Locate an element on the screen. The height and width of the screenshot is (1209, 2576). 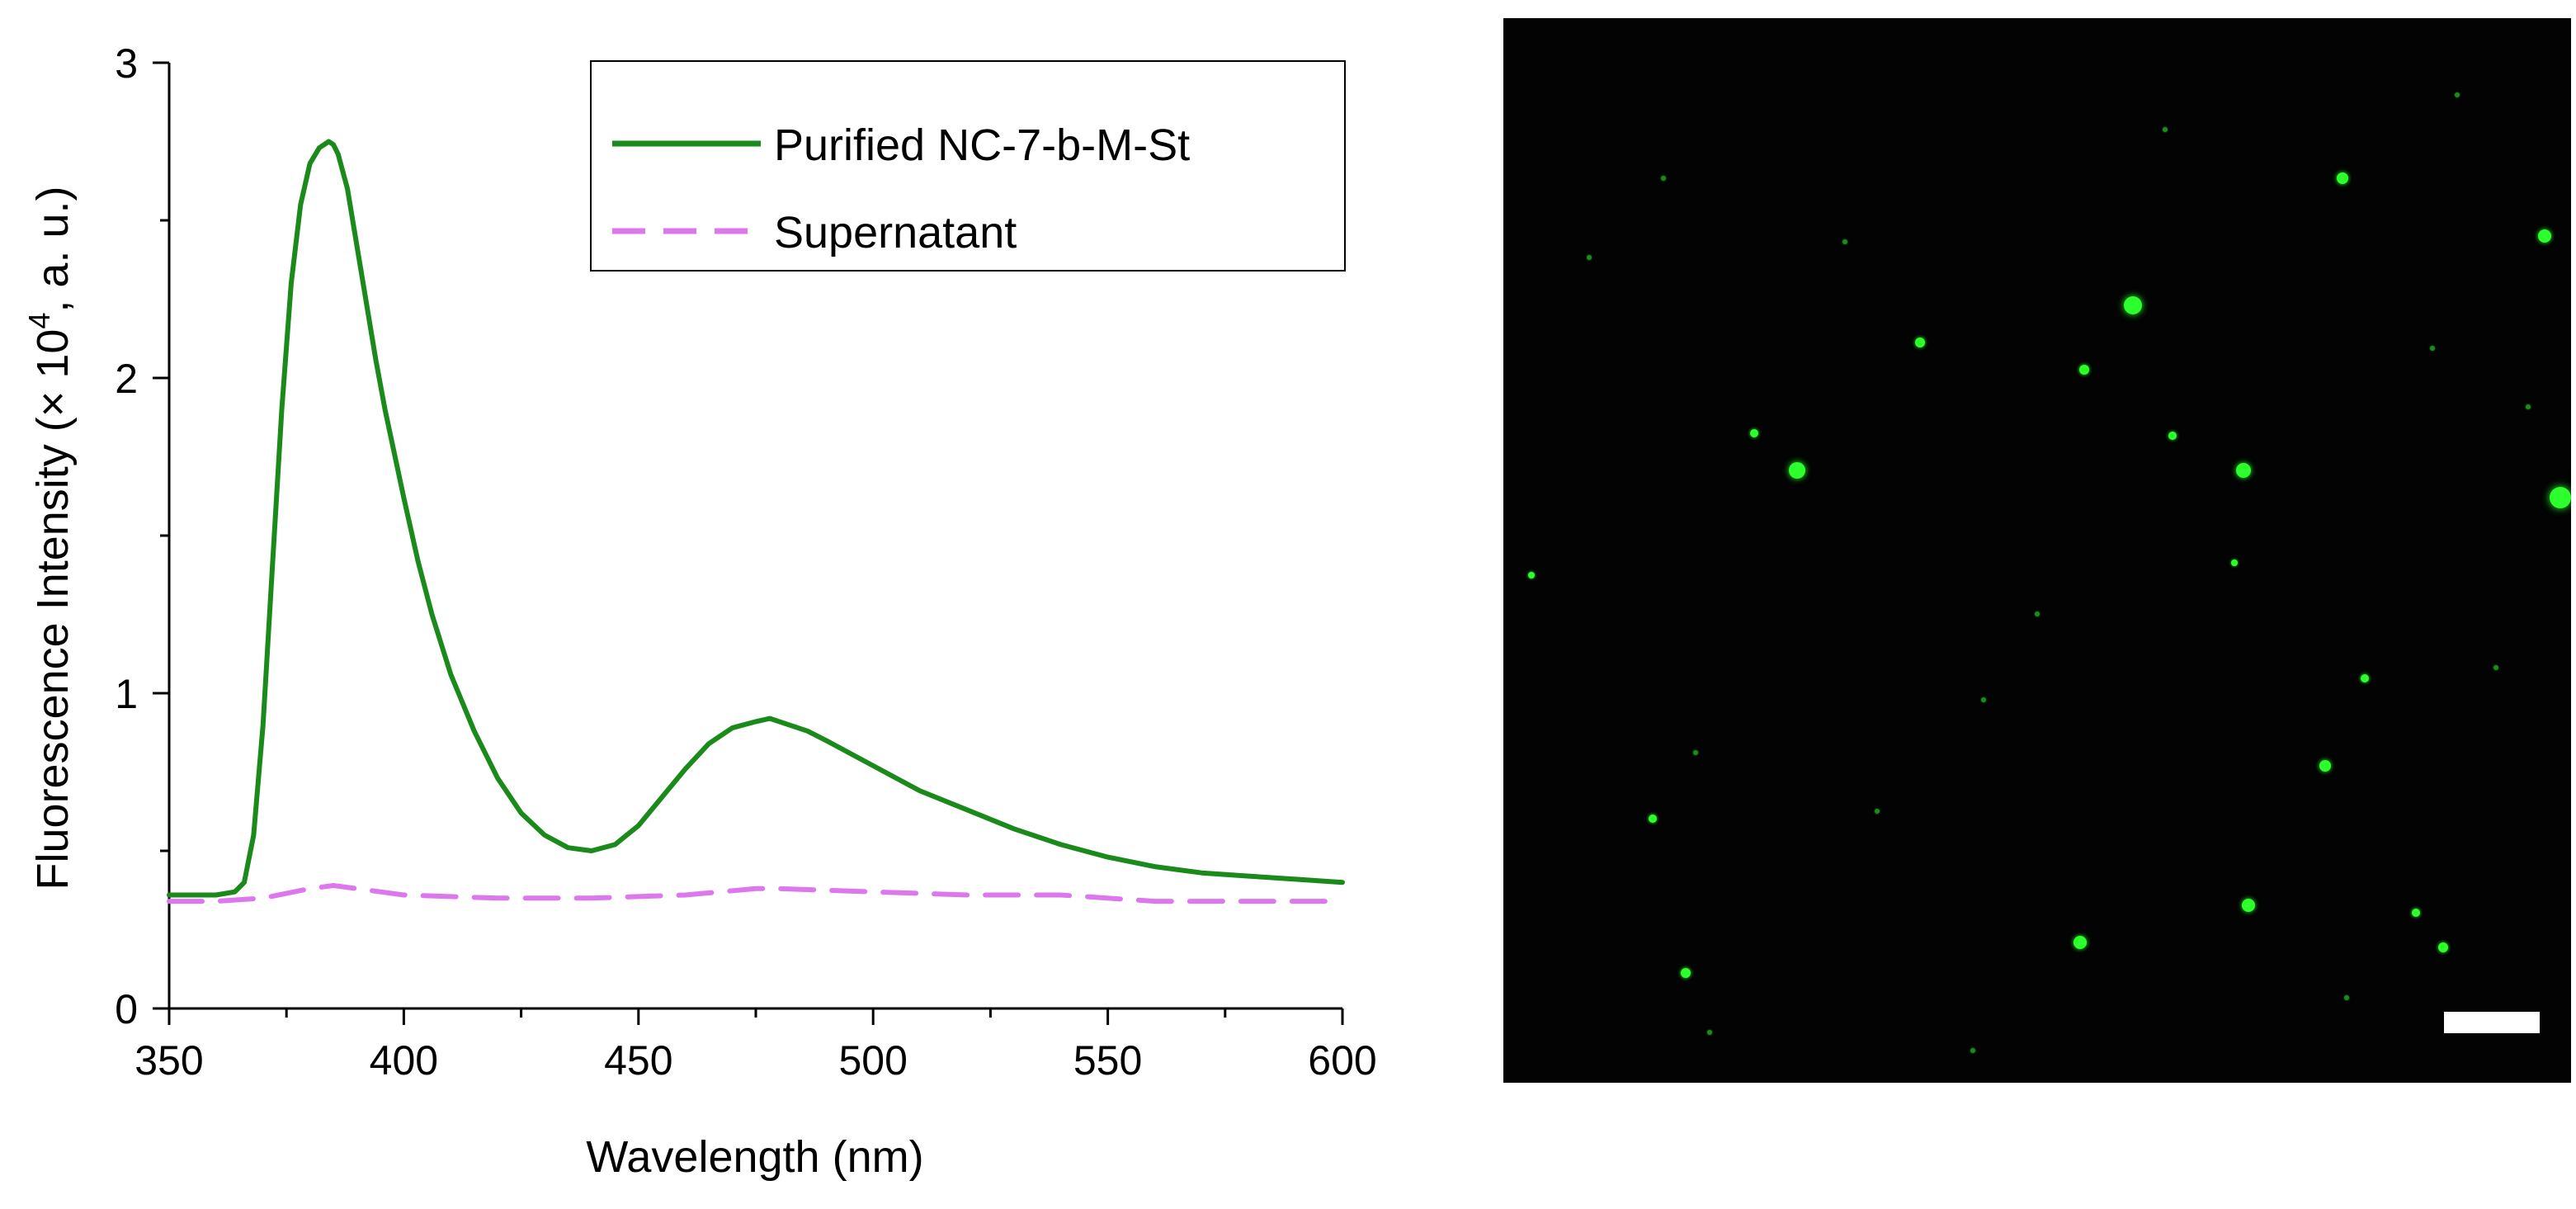
scale-bar is located at coordinates (2492, 1023).